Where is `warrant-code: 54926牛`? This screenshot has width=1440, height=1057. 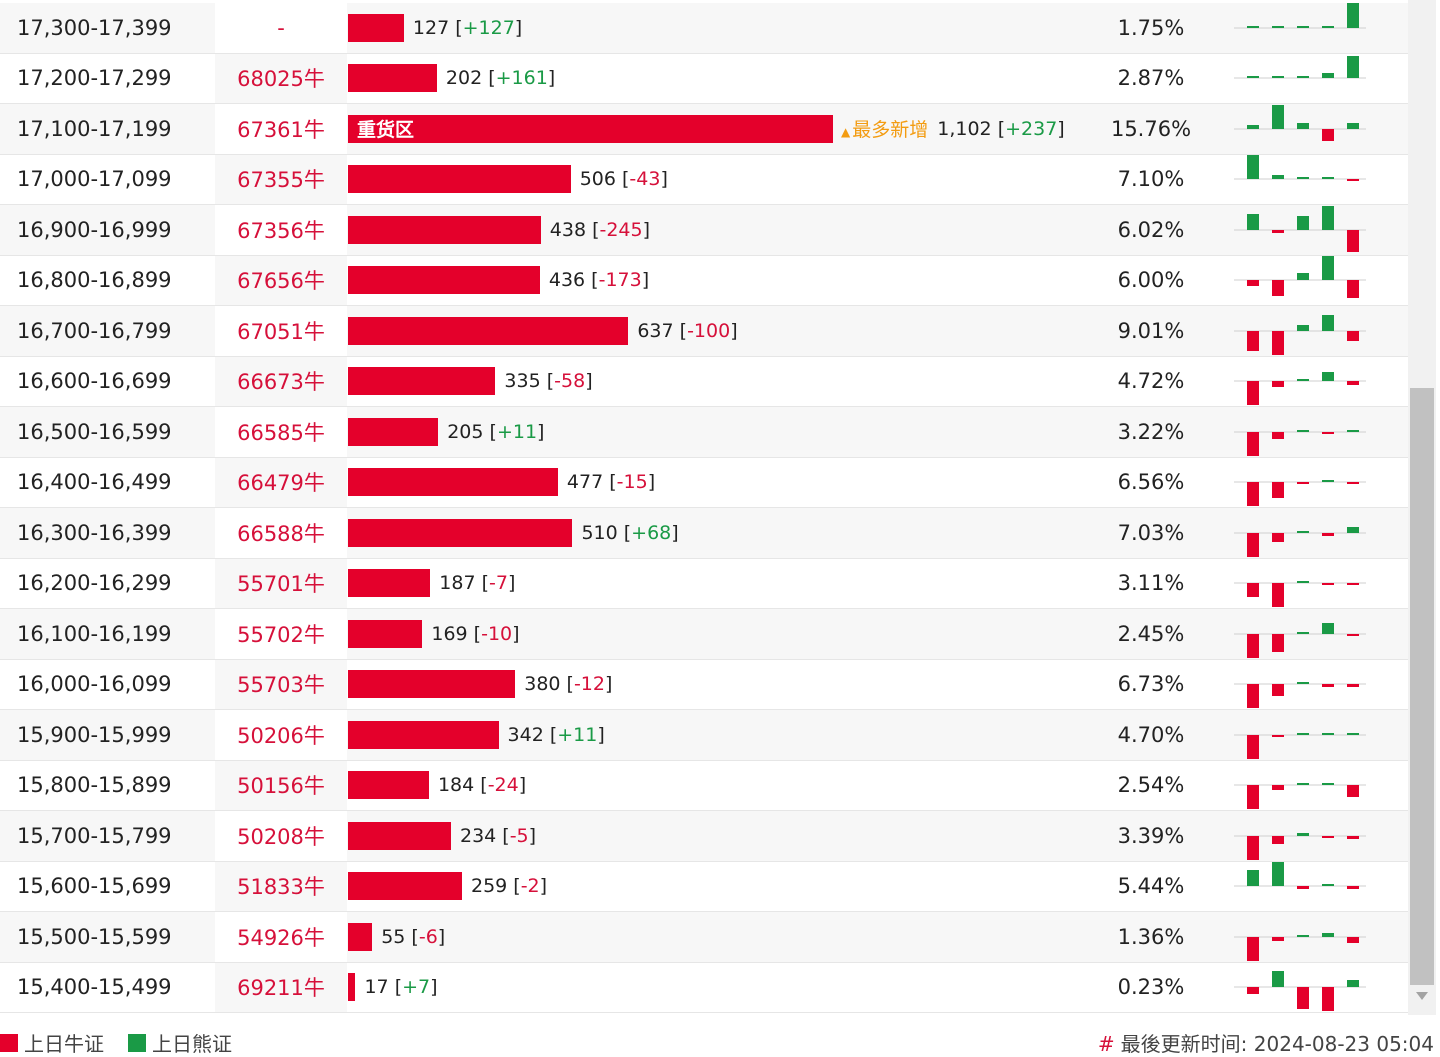
warrant-code: 54926牛 is located at coordinates (281, 937).